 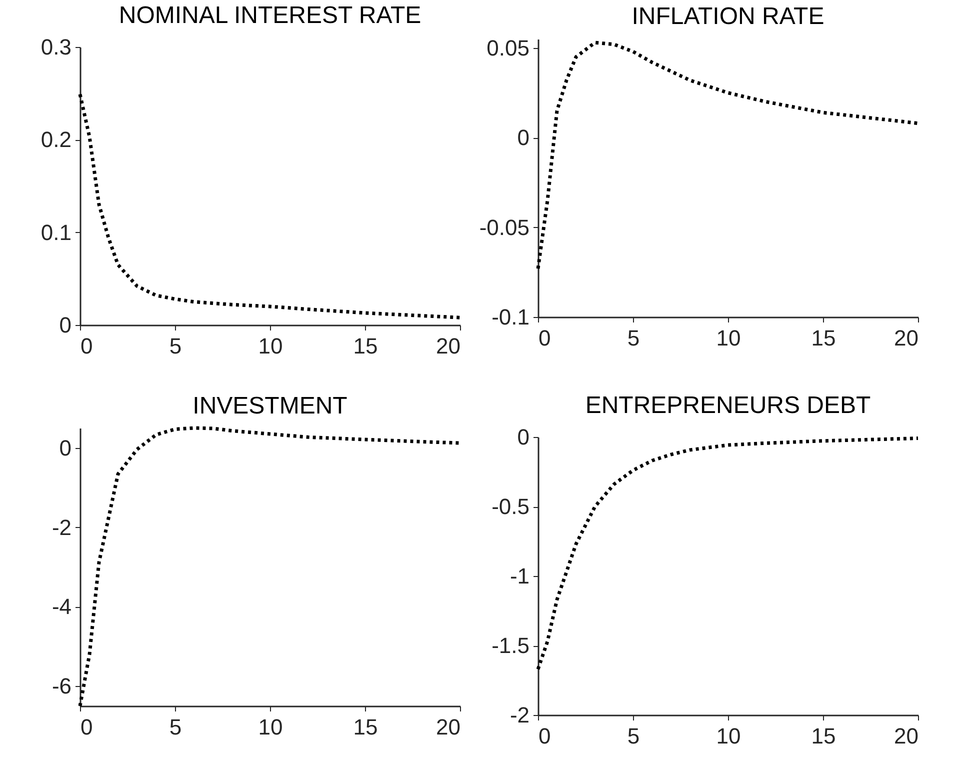 What do you see at coordinates (511, 317) in the screenshot?
I see `y-tick-label: -0.1` at bounding box center [511, 317].